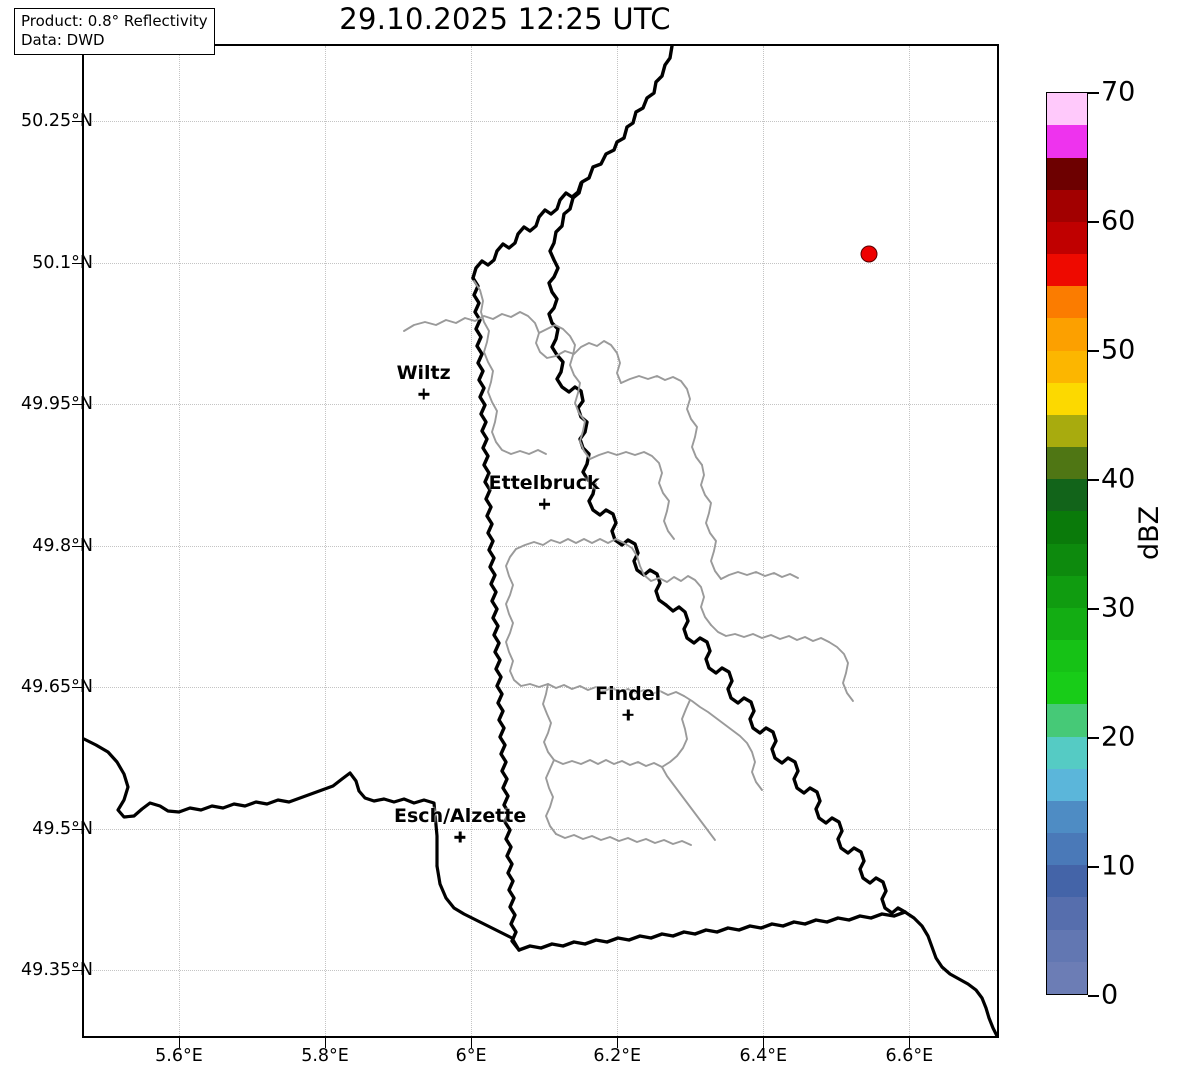  I want to click on colorbar-tick-label: 60, so click(1118, 221).